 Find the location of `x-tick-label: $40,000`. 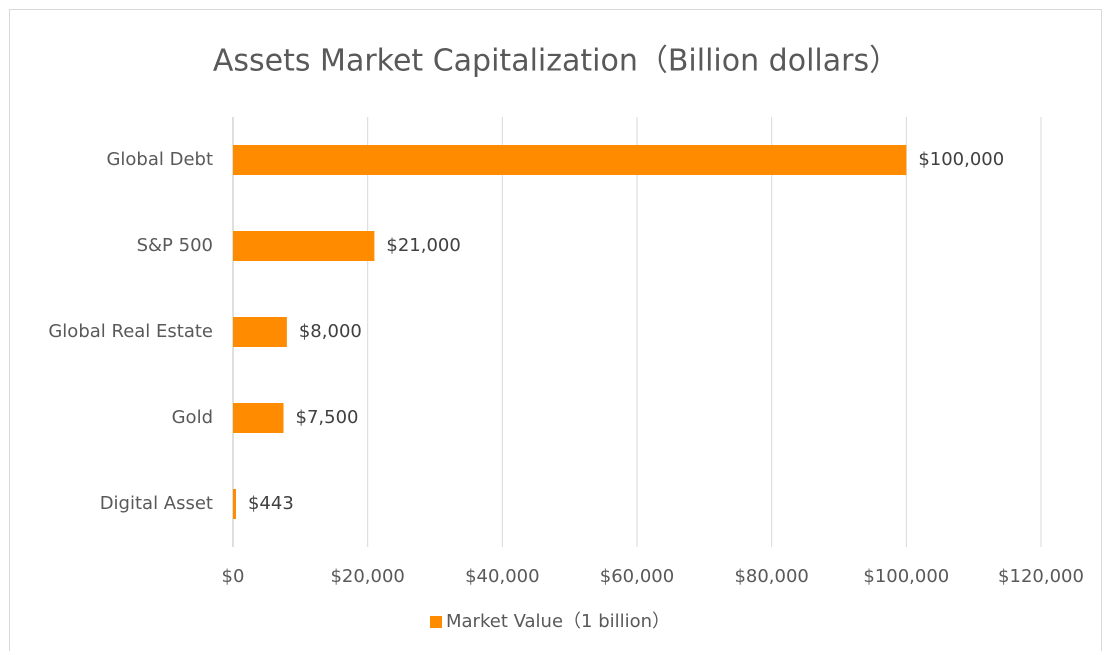

x-tick-label: $40,000 is located at coordinates (502, 576).